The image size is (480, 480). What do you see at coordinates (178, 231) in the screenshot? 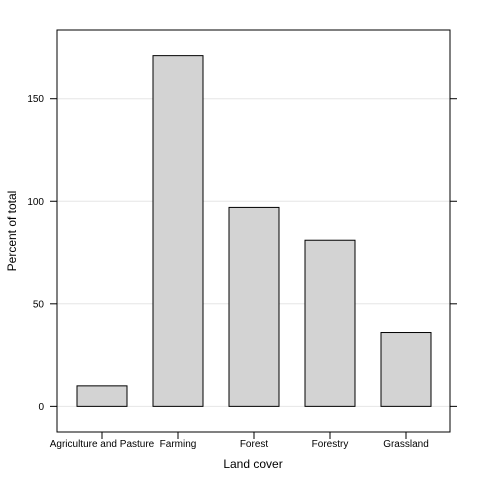
I see `bar-farming` at bounding box center [178, 231].